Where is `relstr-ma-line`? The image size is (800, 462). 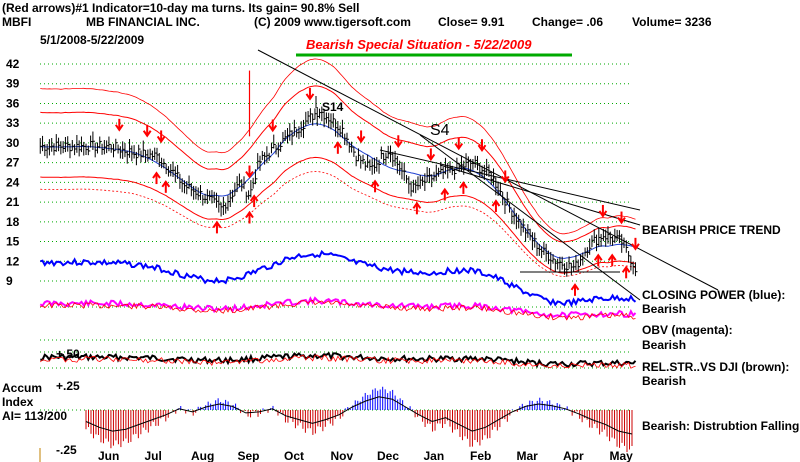
relstr-ma-line is located at coordinates (338, 361).